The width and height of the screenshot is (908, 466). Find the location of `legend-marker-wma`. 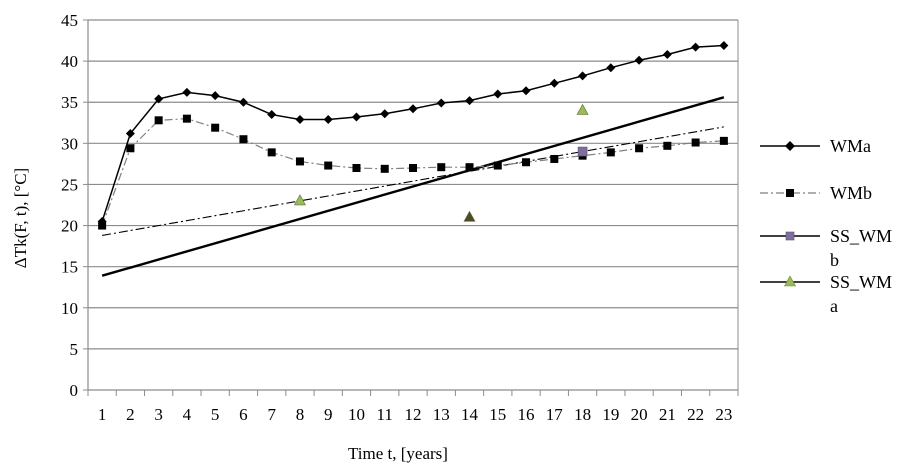

legend-marker-wma is located at coordinates (790, 146).